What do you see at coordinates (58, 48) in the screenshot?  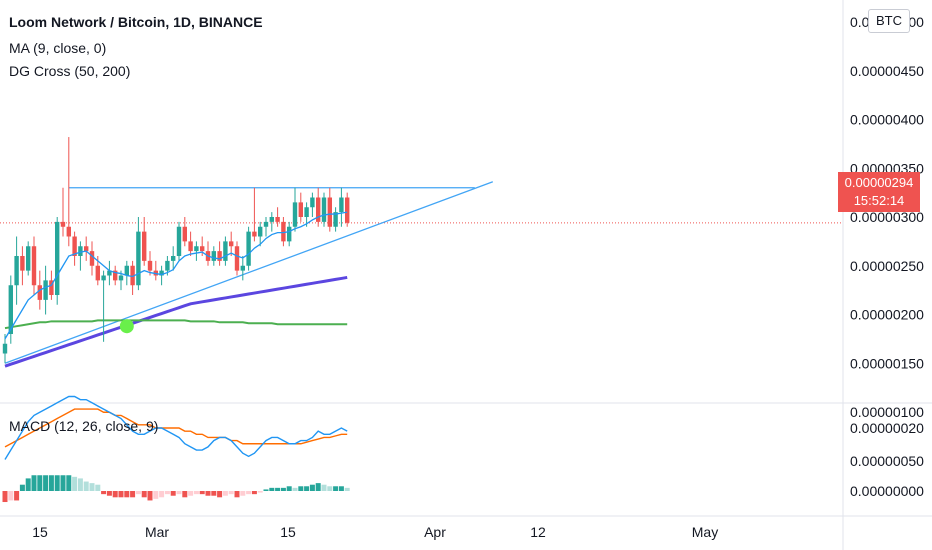 I see `ma-legend: MA (9, close, 0)` at bounding box center [58, 48].